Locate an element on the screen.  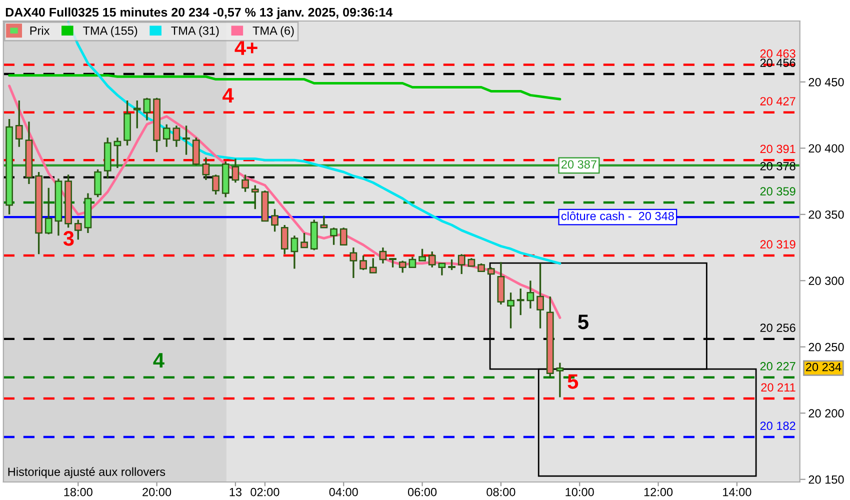
ref-line-label: 20 463 is located at coordinates (778, 53).